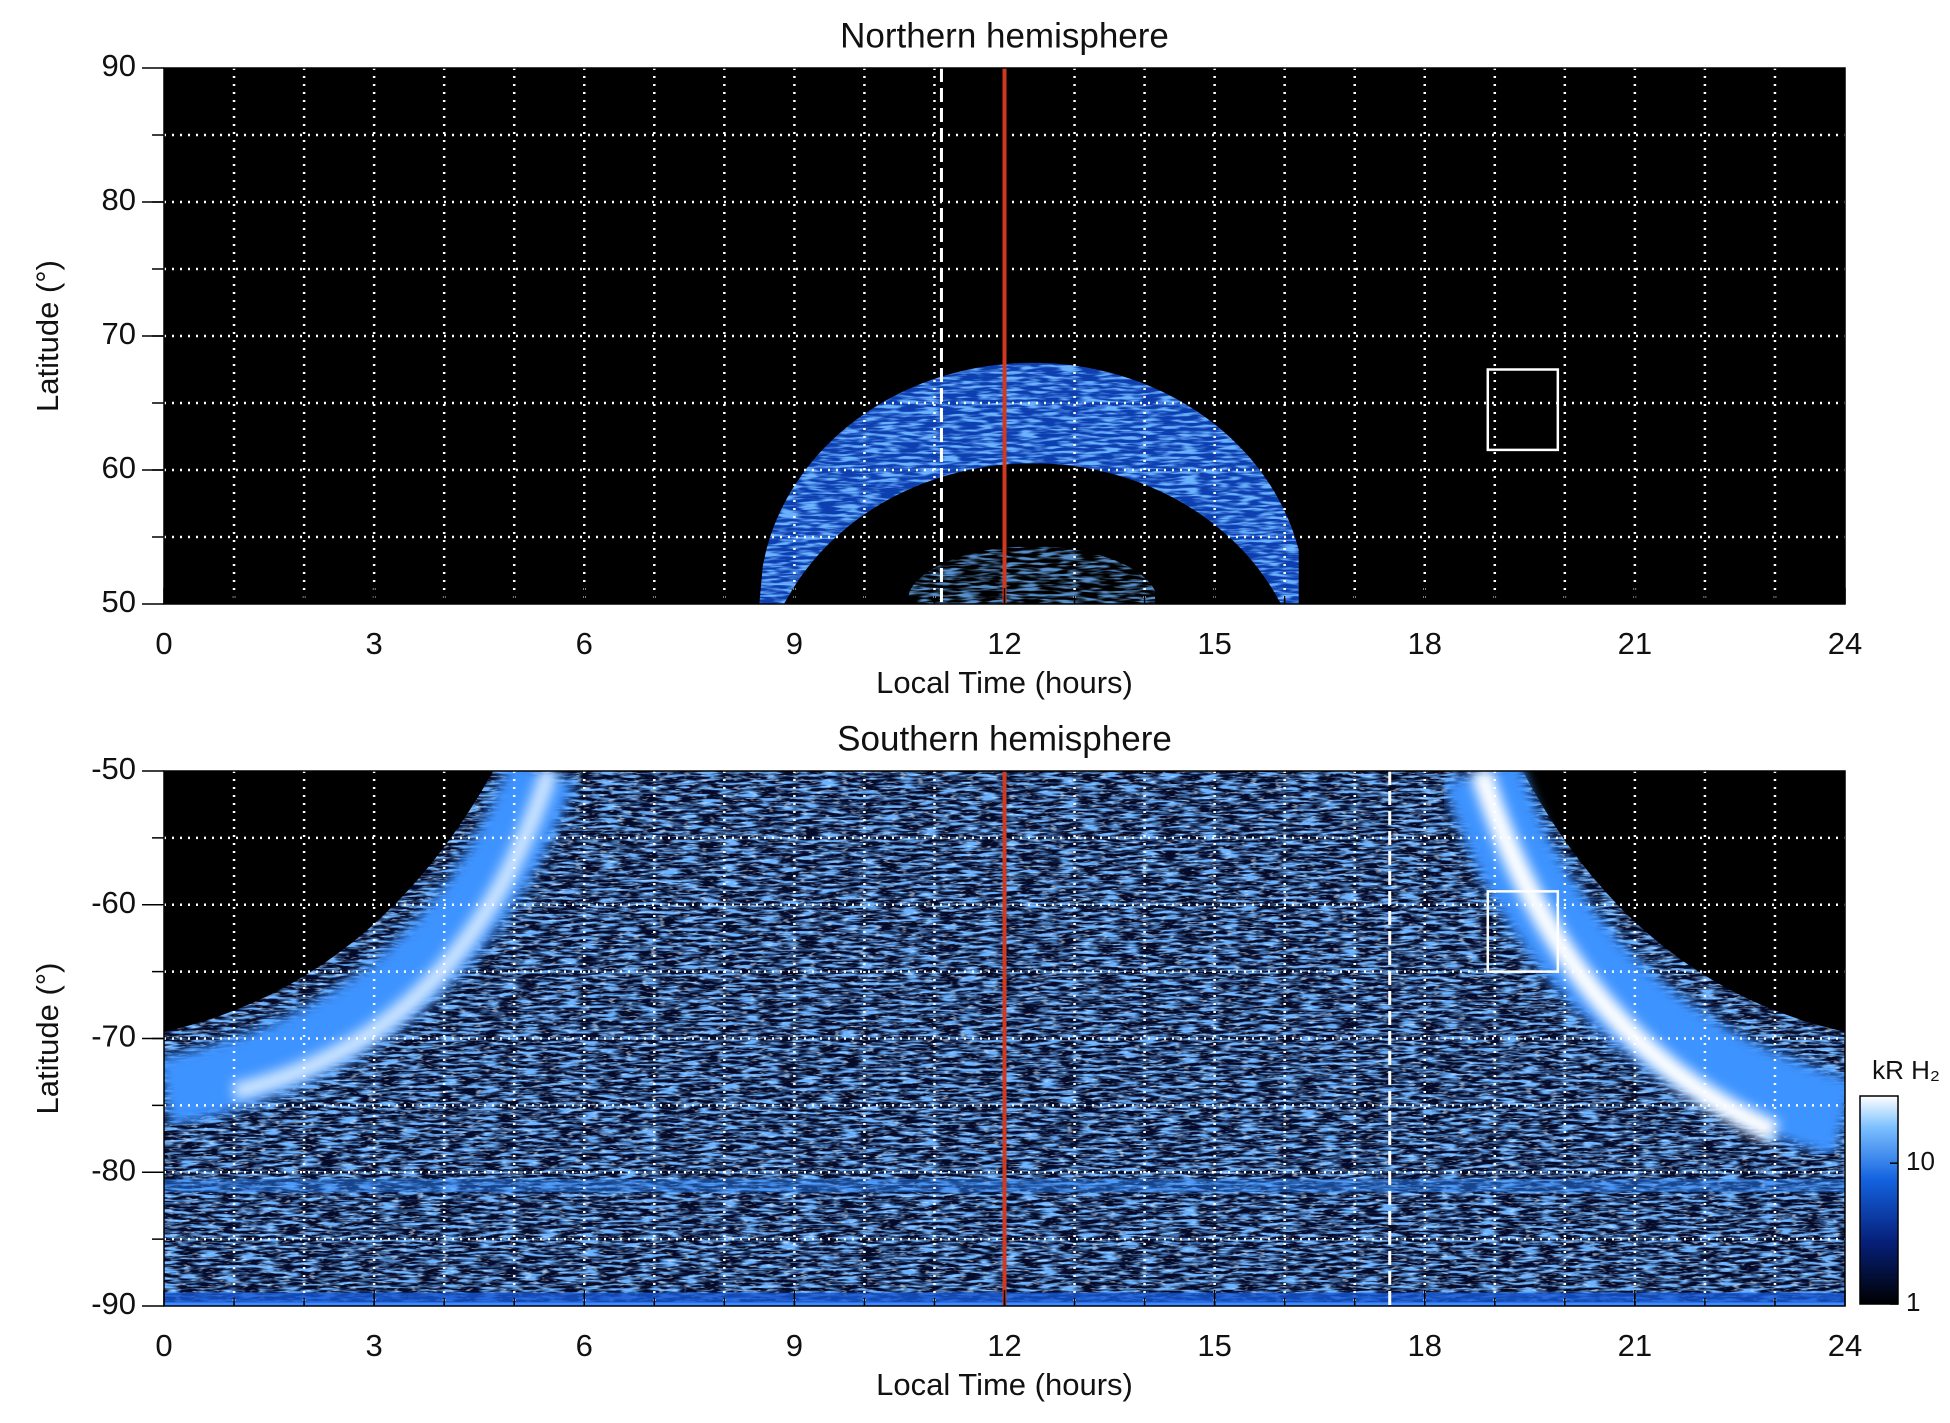  Describe the element at coordinates (119, 333) in the screenshot. I see `y-tick-label: 70` at that location.